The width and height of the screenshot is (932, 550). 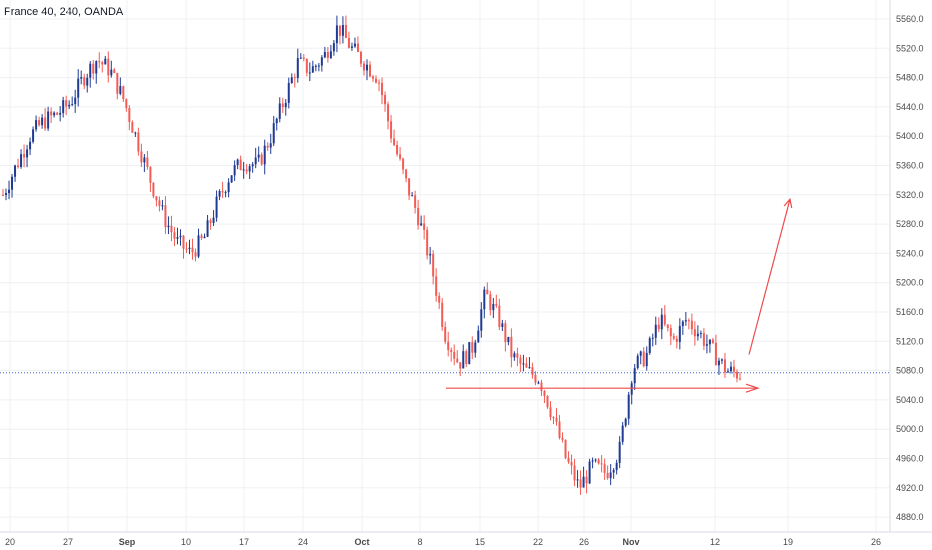 I want to click on price-tick-label: 5120.0, so click(x=910, y=341).